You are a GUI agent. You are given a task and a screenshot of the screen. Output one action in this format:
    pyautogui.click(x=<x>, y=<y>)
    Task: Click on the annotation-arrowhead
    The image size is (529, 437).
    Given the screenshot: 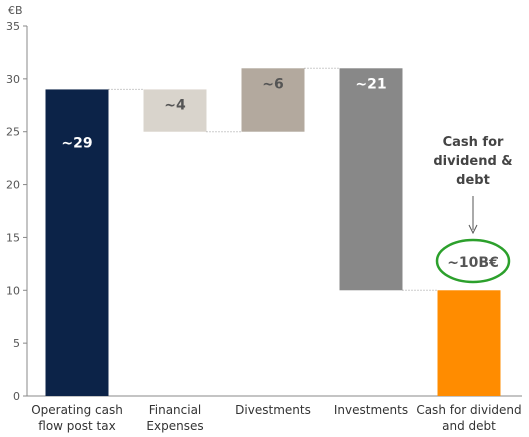 What is the action you would take?
    pyautogui.click(x=473, y=229)
    